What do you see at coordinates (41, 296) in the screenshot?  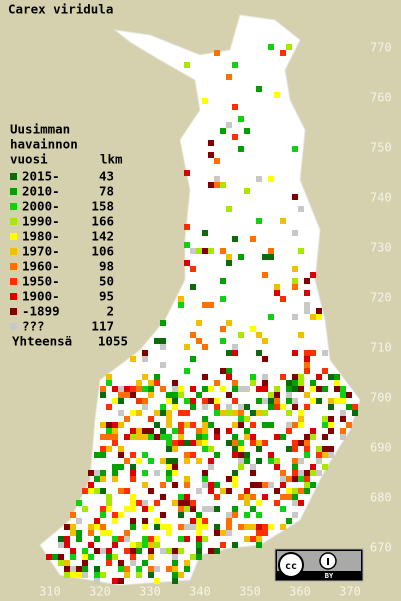 I see `legend-label: 1900-` at bounding box center [41, 296].